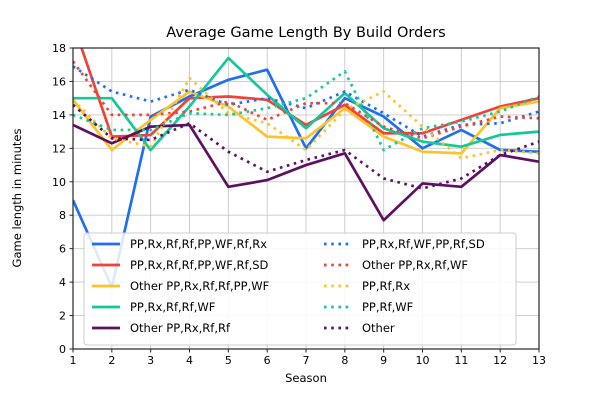 The width and height of the screenshot is (600, 404). Describe the element at coordinates (150, 360) in the screenshot. I see `x-tick-label: 3` at that location.